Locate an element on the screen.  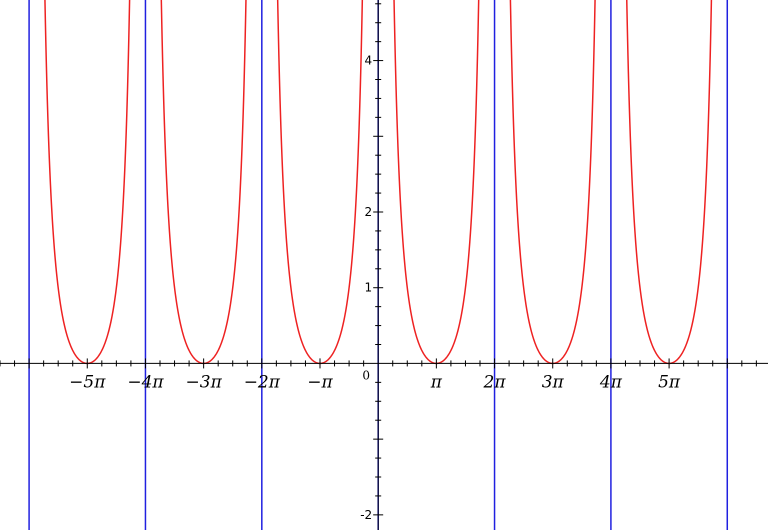
y-tick-label: 2 is located at coordinates (369, 212).